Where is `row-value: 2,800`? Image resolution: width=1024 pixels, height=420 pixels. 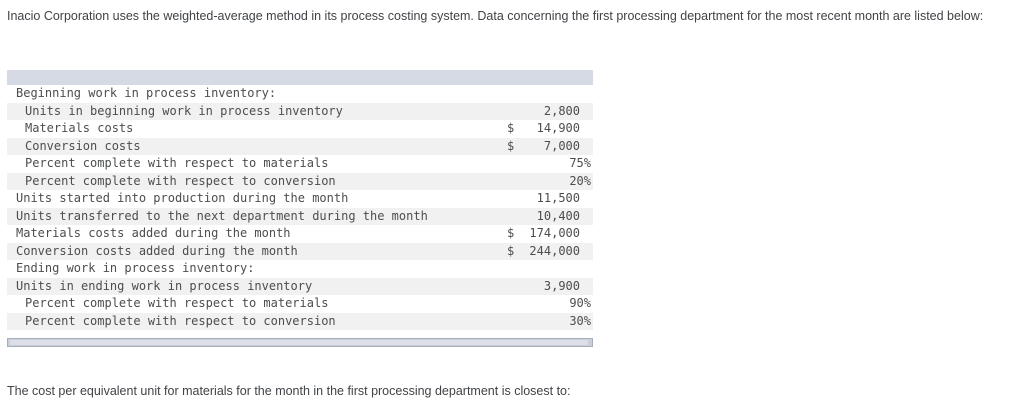
row-value: 2,800 is located at coordinates (561, 110).